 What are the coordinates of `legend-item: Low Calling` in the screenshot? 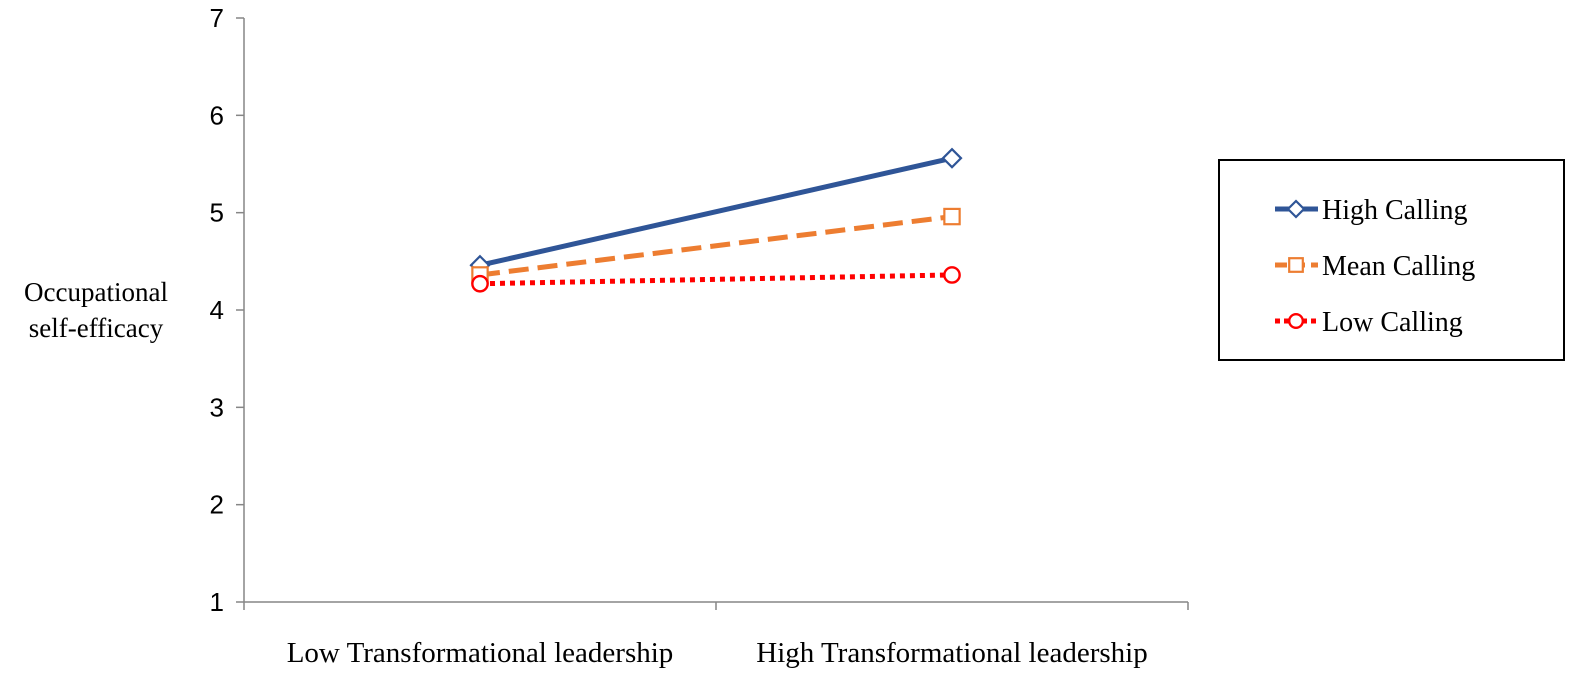 It's located at (1369, 322).